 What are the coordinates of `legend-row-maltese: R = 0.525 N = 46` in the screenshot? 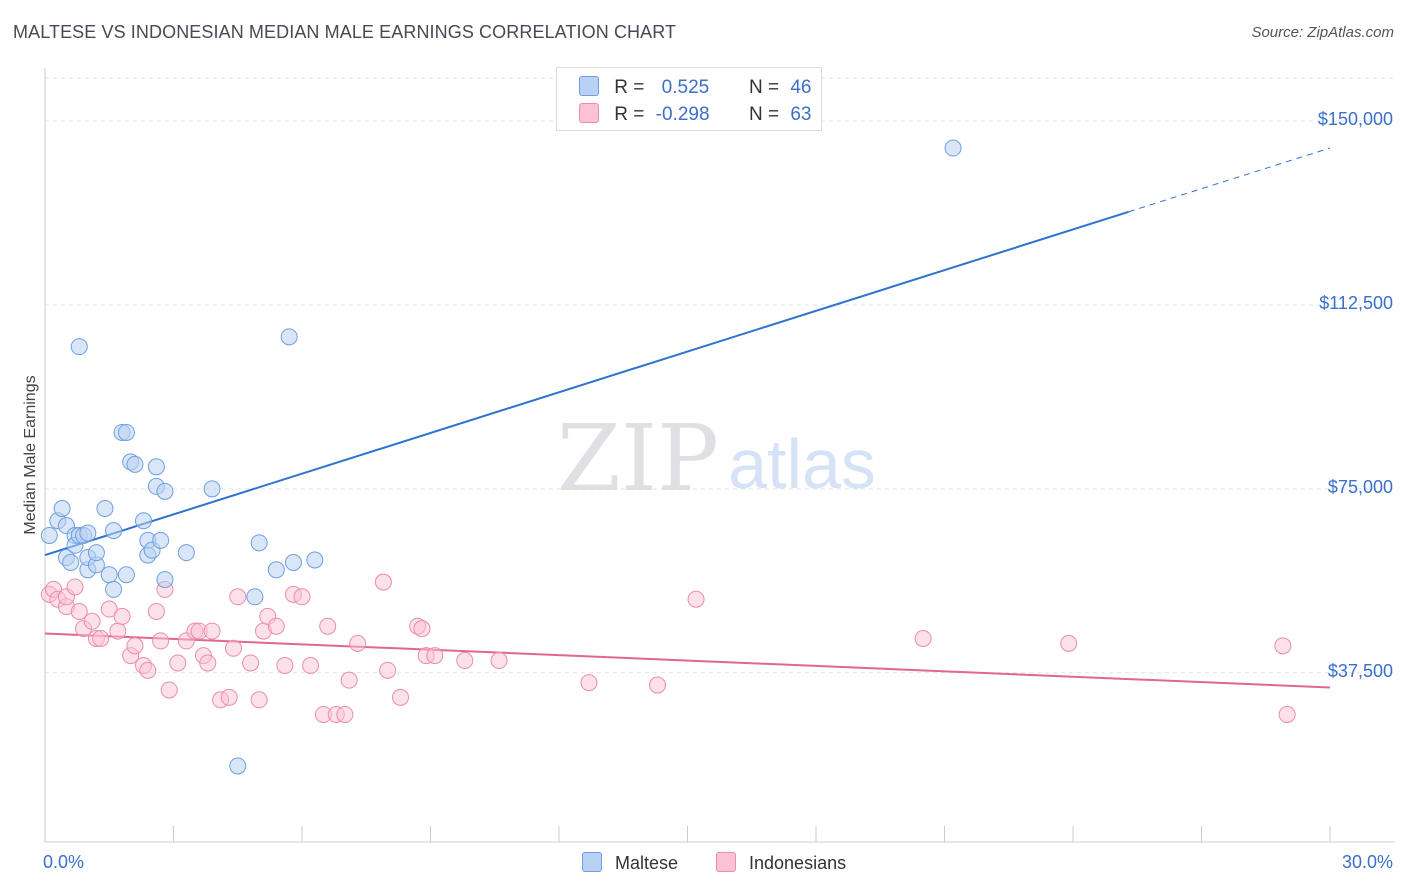 It's located at (695, 88).